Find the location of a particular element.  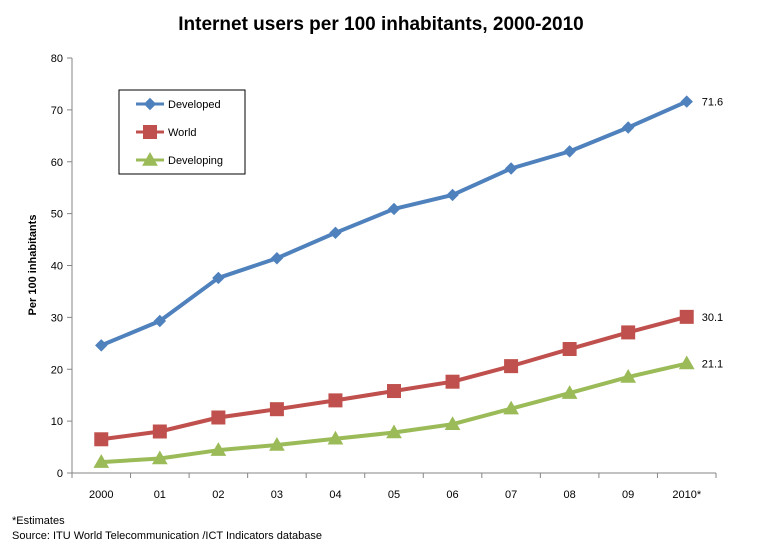

legend-marker-developed is located at coordinates (150, 104).